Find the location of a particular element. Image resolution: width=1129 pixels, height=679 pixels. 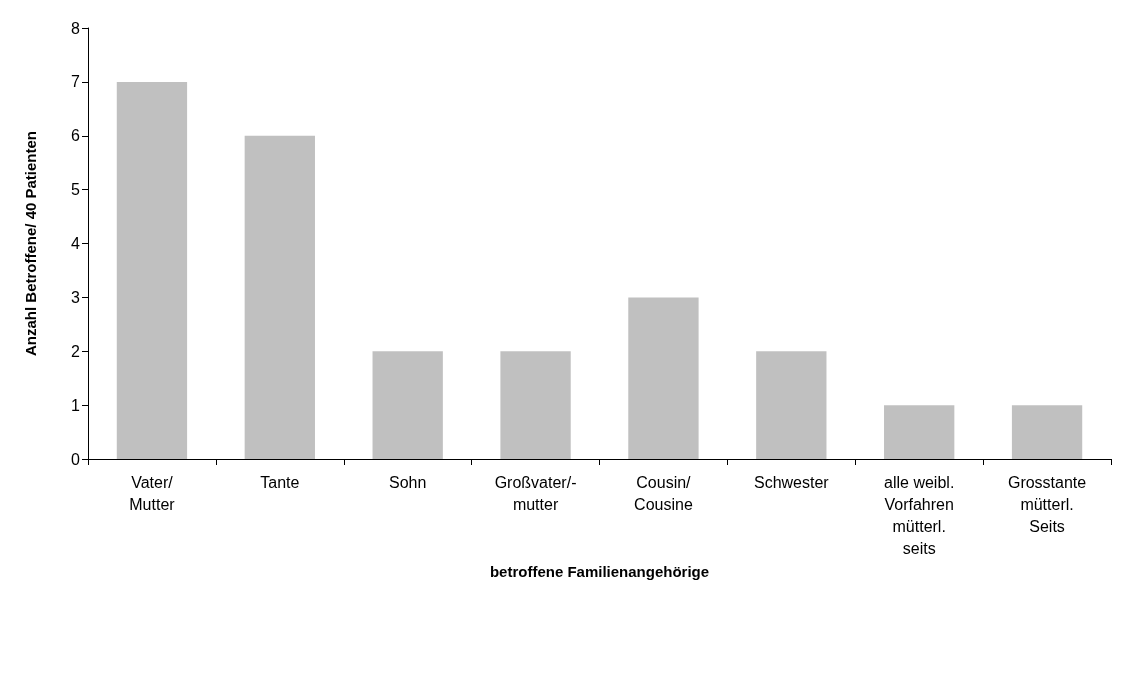

y-axis-title: Anzahl Betroffene/ 40 Patienten is located at coordinates (30, 243).